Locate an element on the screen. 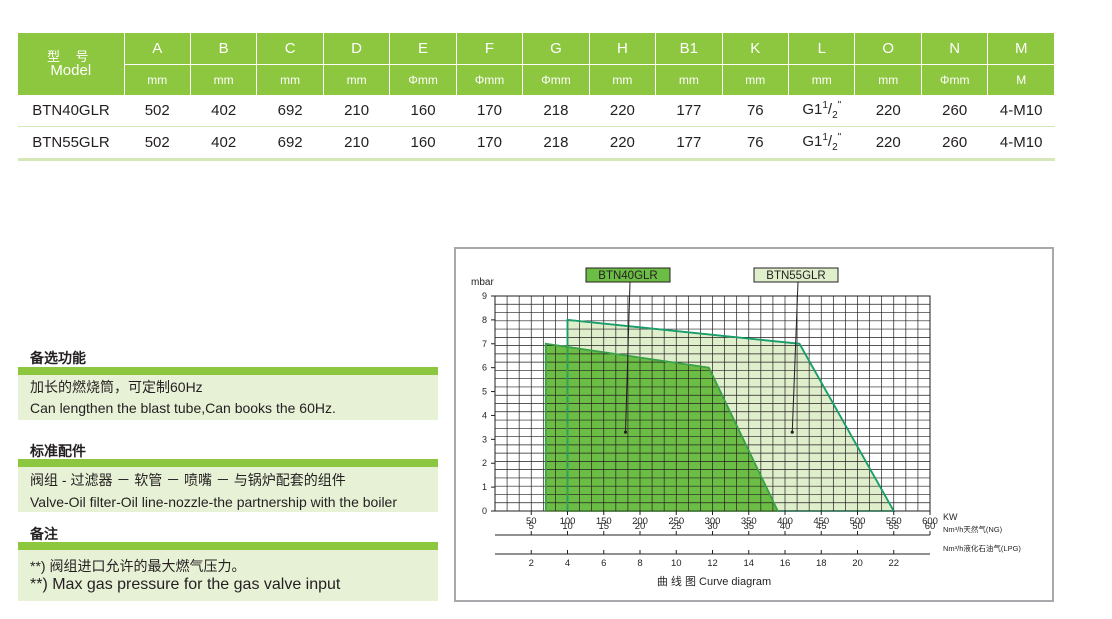 Image resolution: width=1112 pixels, height=619 pixels. standard-line-cn: 阀组 - 过滤器 － 软管 － 喷嘴 － 与锅炉配套的组件 is located at coordinates (188, 480).